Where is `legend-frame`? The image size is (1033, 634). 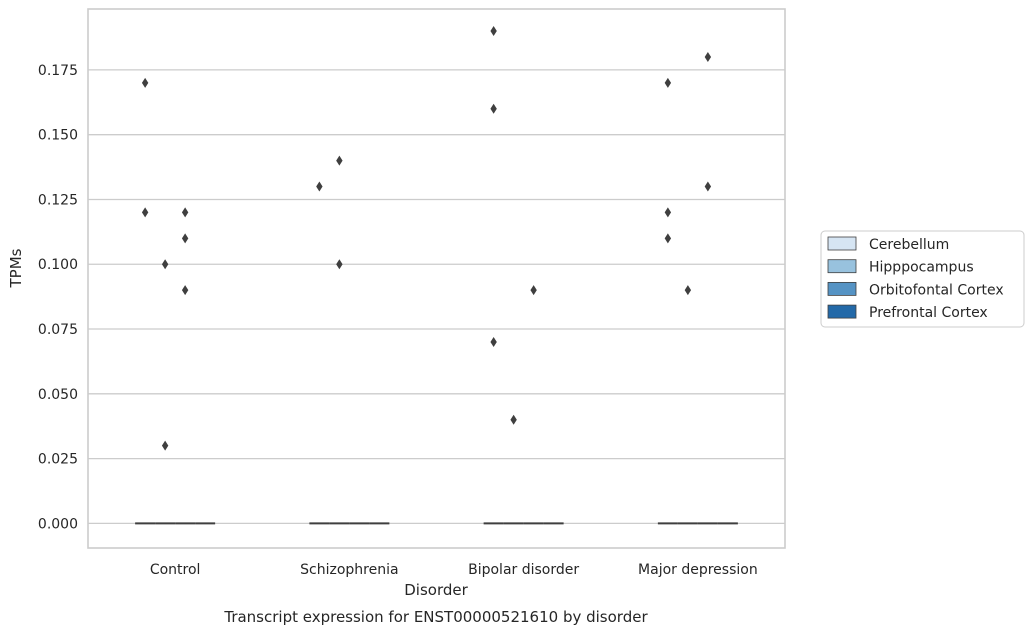 legend-frame is located at coordinates (922, 279).